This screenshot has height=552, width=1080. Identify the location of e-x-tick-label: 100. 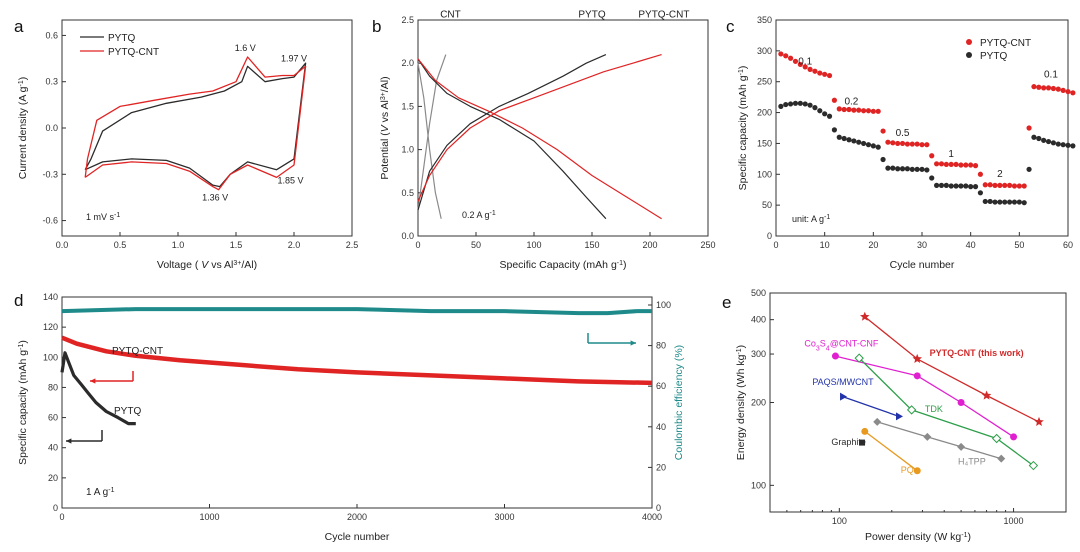
(839, 521).